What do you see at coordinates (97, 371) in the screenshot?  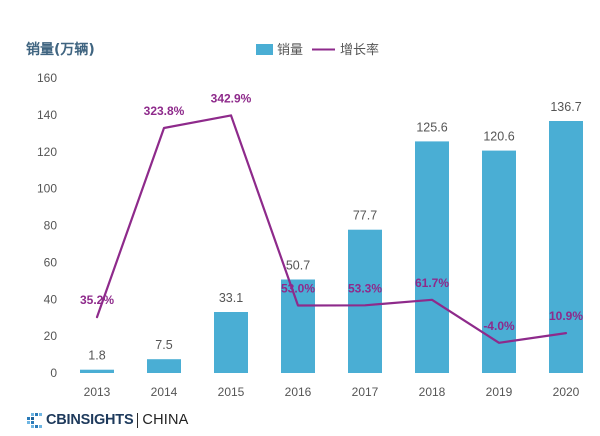 I see `bar-sales-2013` at bounding box center [97, 371].